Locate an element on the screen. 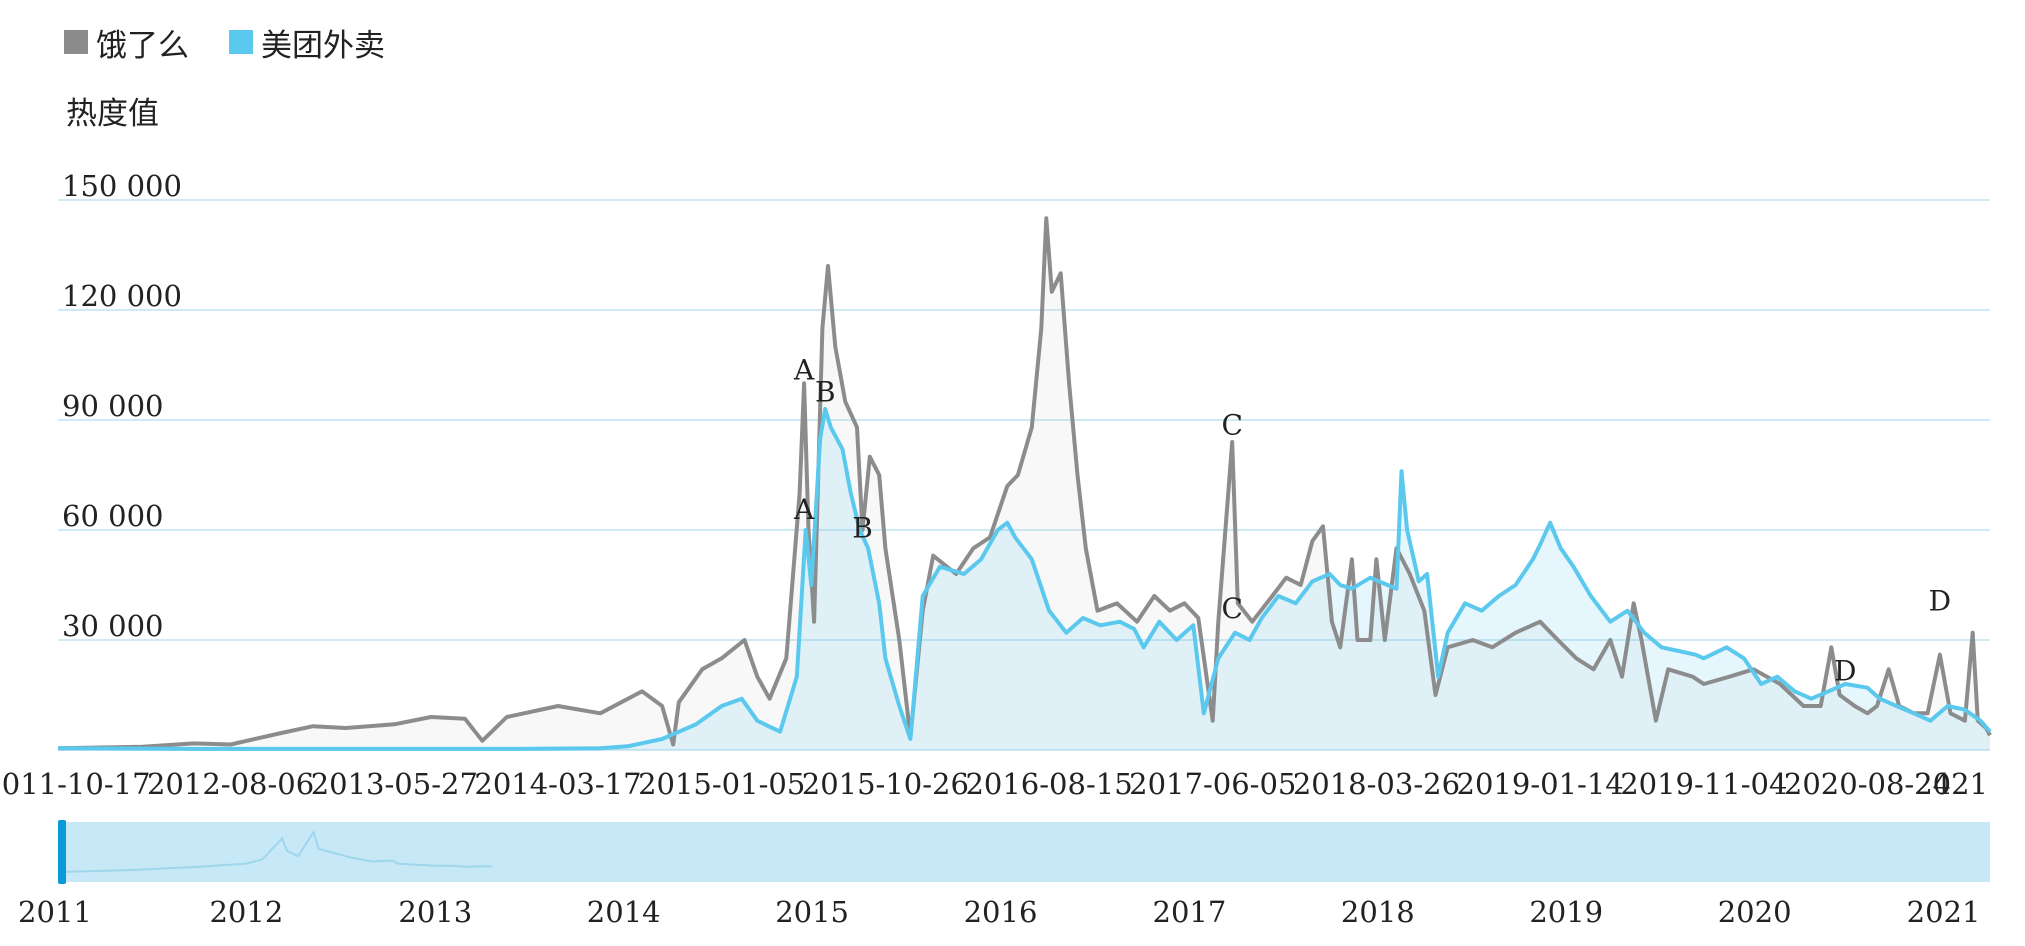 The image size is (2025, 946). y-tick-label: 30 000 is located at coordinates (112, 626).